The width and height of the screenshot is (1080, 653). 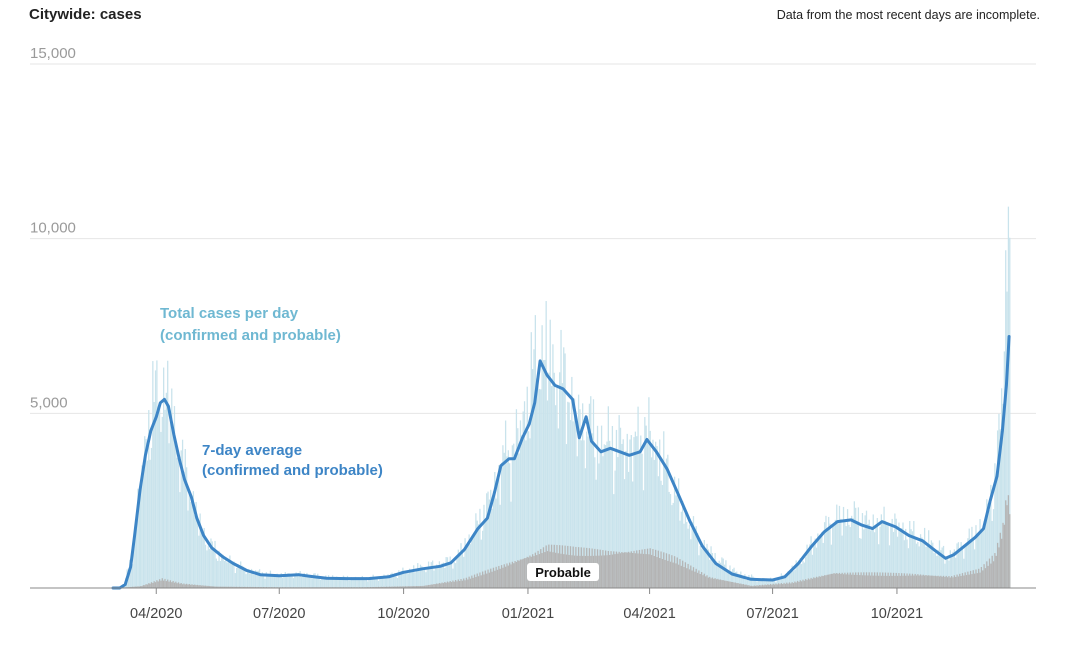 What do you see at coordinates (649, 614) in the screenshot?
I see `x-tick-label: 04/2021` at bounding box center [649, 614].